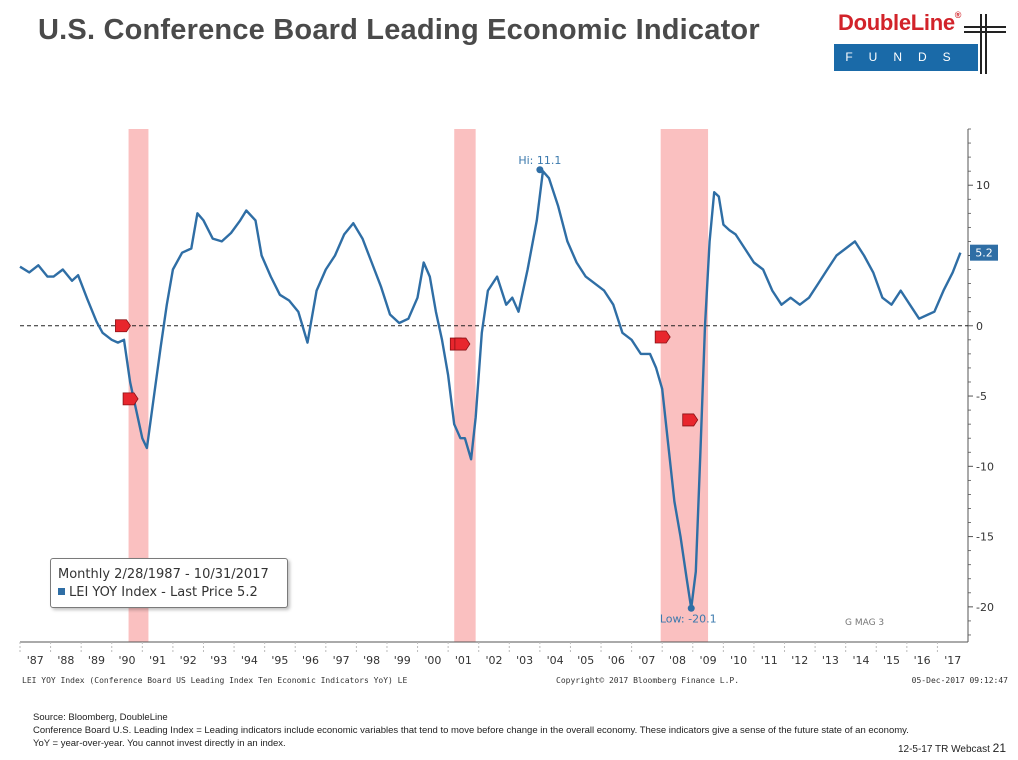  I want to click on logo-brand: DoubleLine®, so click(900, 22).